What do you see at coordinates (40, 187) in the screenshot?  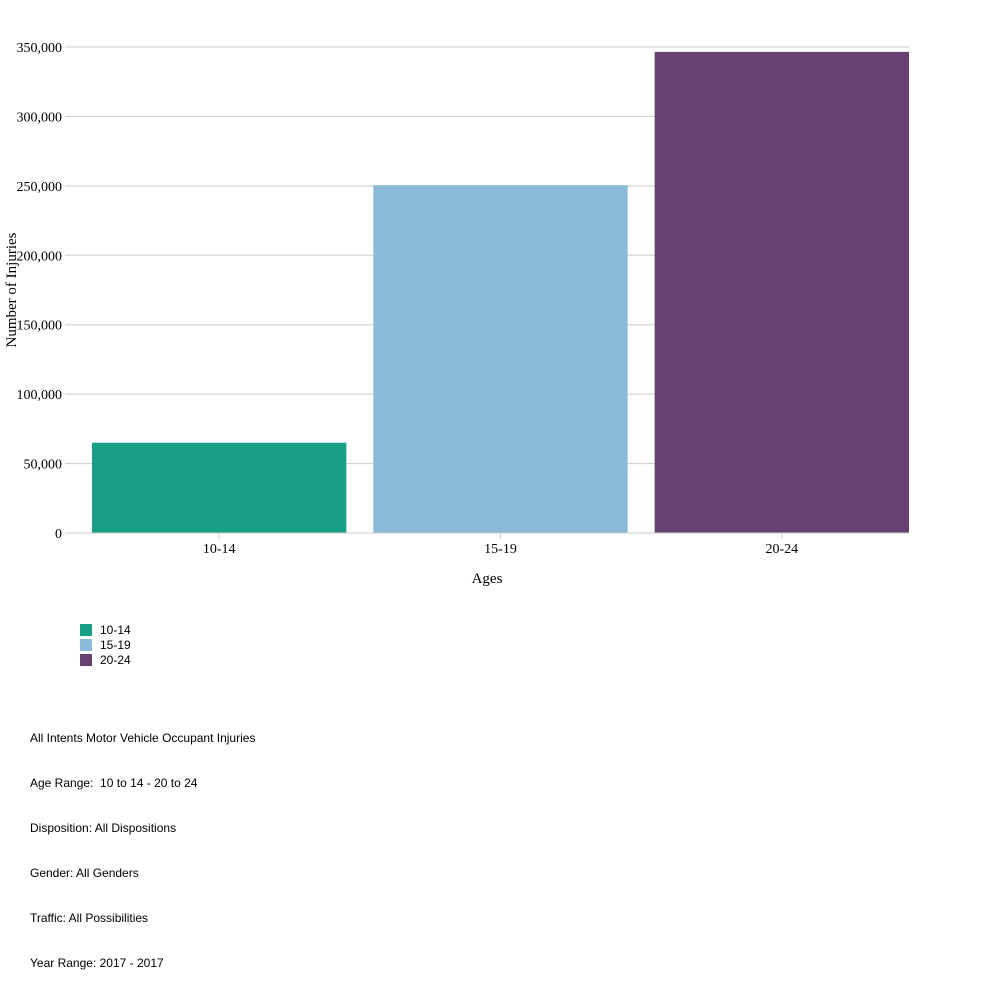 I see `y-tick-label: 250,000` at bounding box center [40, 187].